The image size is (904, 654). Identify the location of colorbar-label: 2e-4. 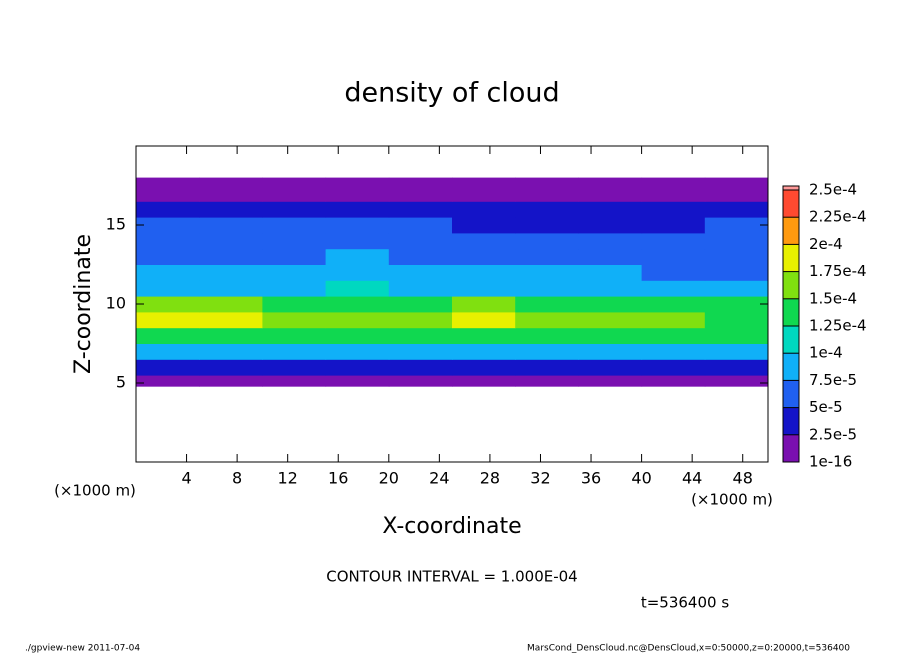
(826, 244).